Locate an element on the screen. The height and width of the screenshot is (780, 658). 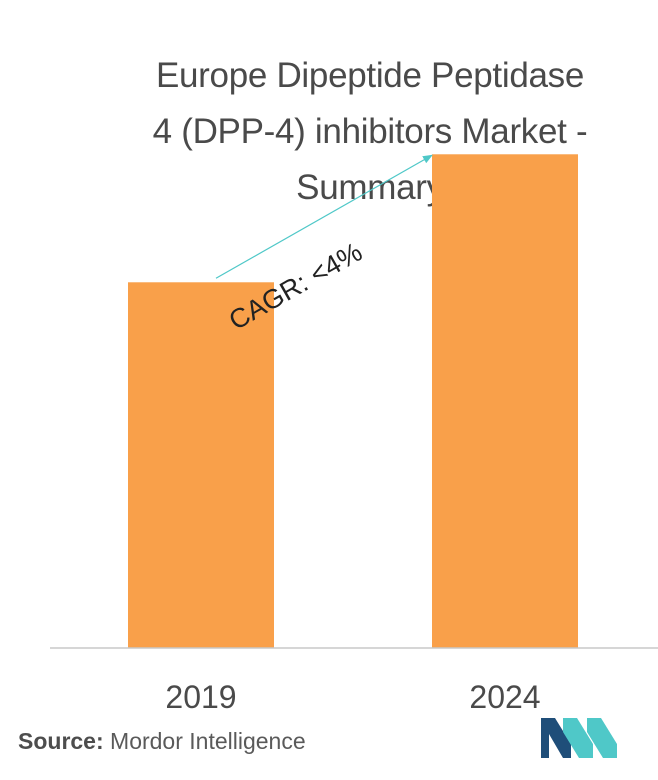
source-note: Source: Mordor Intelligence is located at coordinates (162, 741).